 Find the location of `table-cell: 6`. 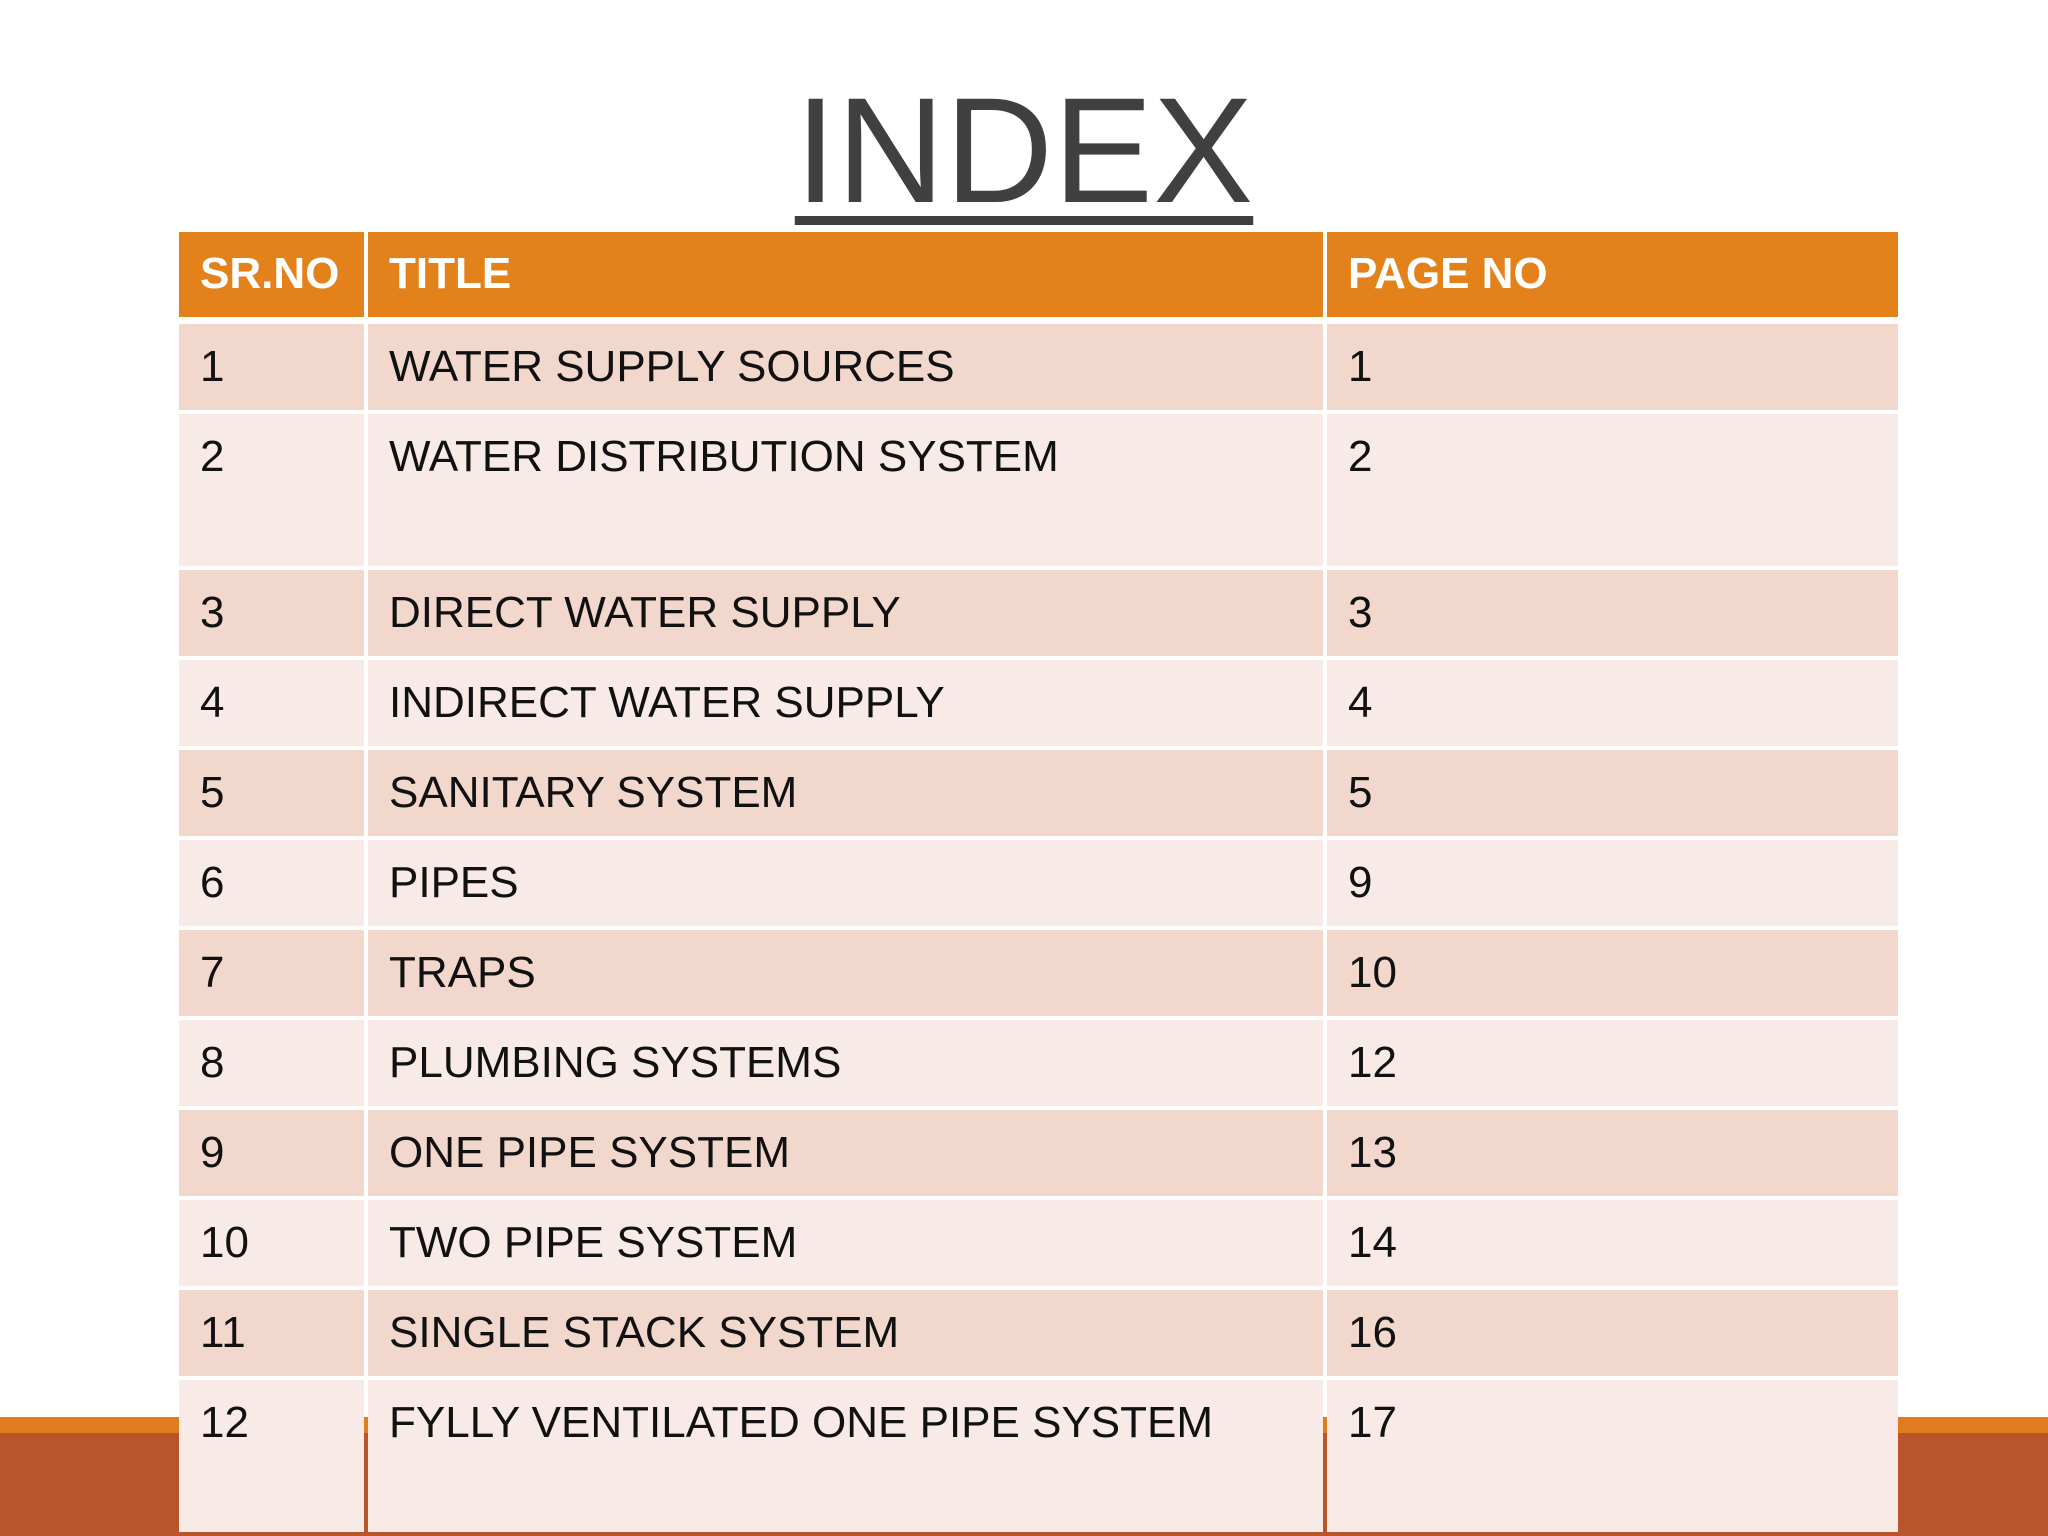

table-cell: 6 is located at coordinates (271, 883).